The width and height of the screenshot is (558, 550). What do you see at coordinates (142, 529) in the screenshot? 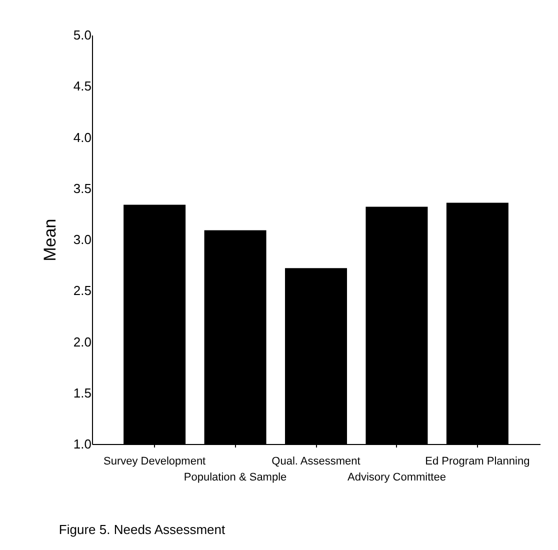
I see `caption: Figure 5. Needs Assessment` at bounding box center [142, 529].